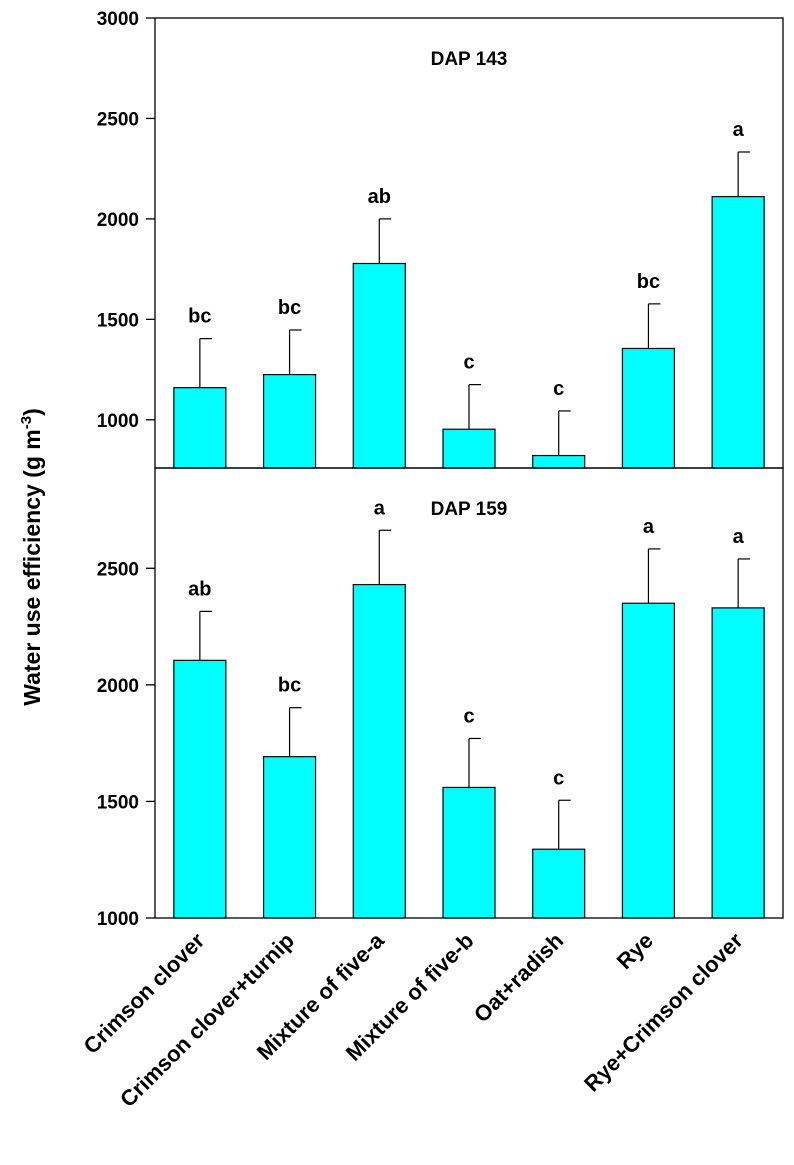 The height and width of the screenshot is (1165, 794). Describe the element at coordinates (469, 509) in the screenshot. I see `panel-title: DAP 159` at that location.